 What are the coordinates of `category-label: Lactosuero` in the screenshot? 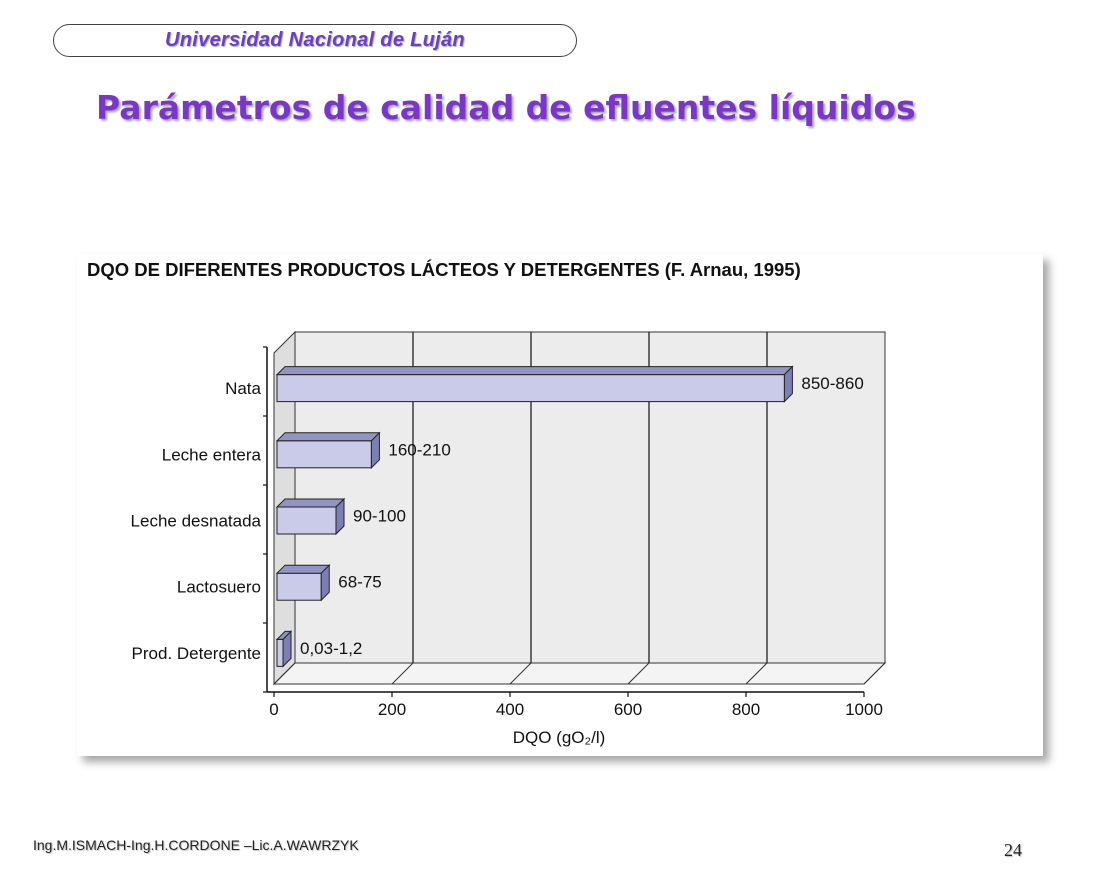 It's located at (219, 587).